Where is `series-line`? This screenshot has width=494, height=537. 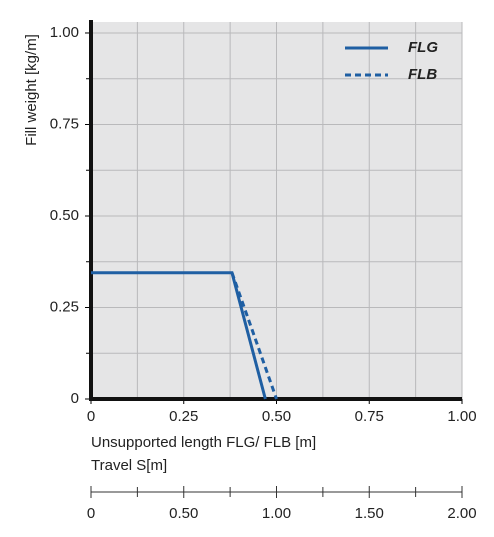
series-line is located at coordinates (254, 336).